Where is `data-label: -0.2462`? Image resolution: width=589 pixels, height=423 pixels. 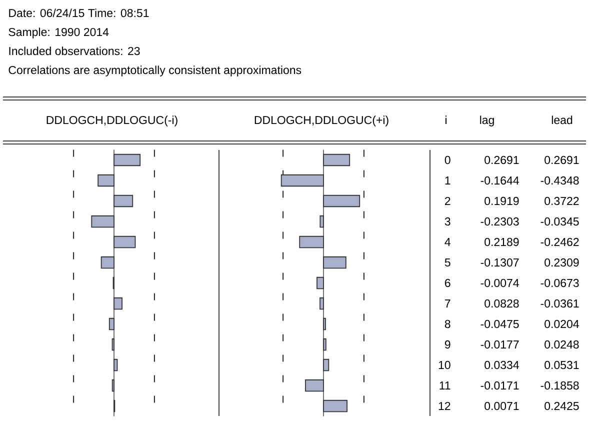
data-label: -0.2462 is located at coordinates (559, 242).